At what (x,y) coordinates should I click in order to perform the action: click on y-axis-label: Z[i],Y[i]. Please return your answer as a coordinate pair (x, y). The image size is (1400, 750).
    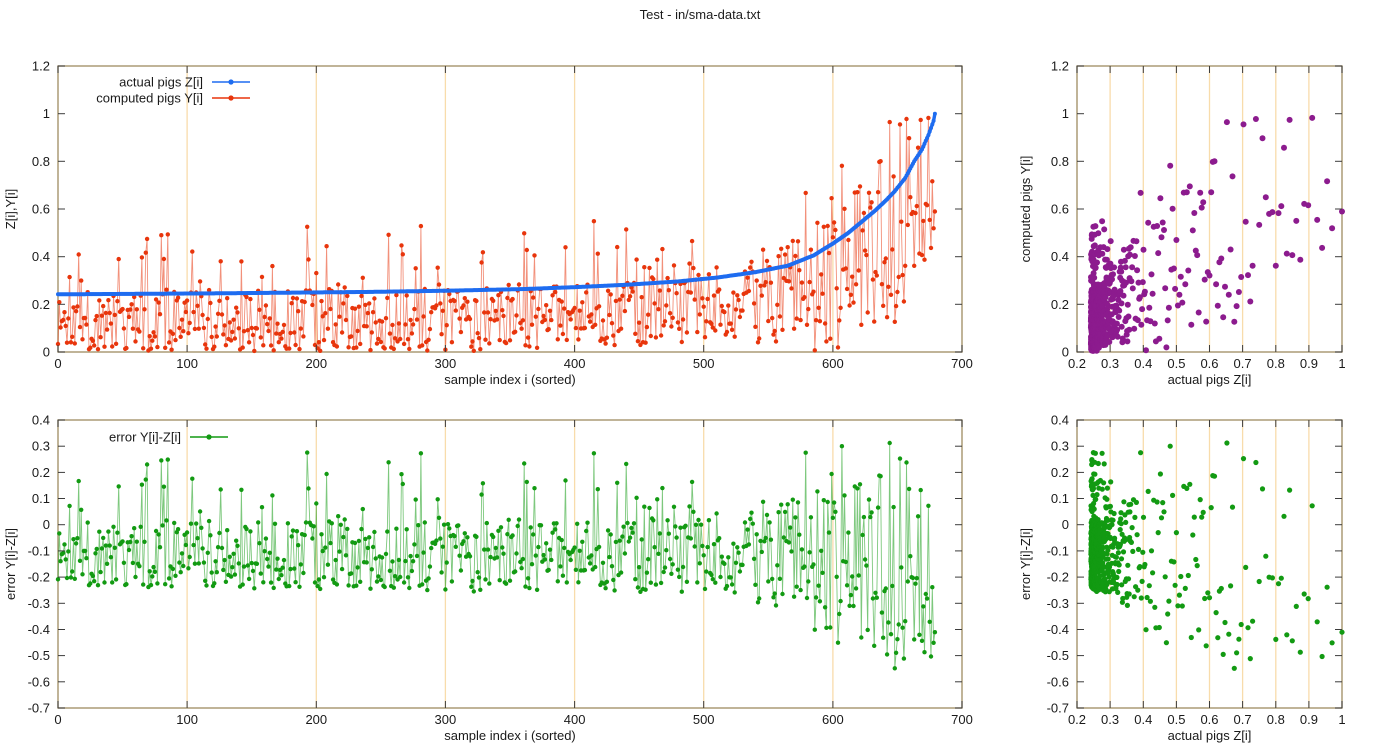
    Looking at the image, I should click on (10, 209).